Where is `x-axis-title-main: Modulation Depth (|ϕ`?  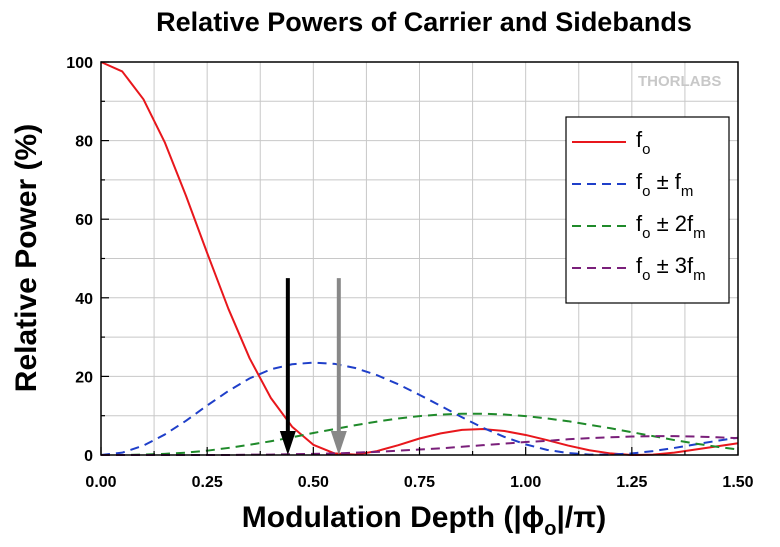 x-axis-title-main: Modulation Depth (|ϕ is located at coordinates (393, 517).